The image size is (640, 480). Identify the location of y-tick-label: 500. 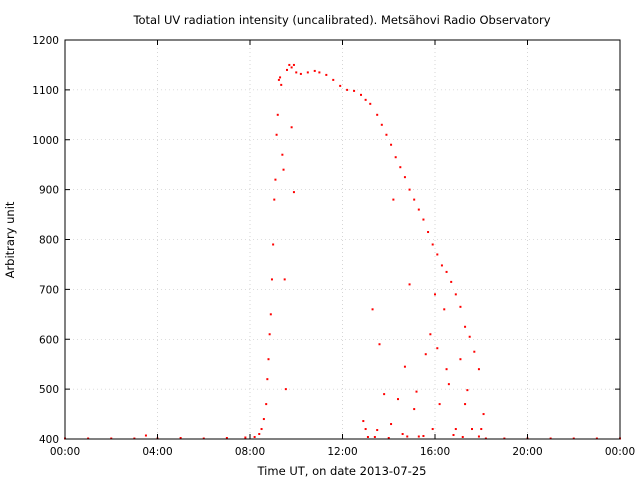
(49, 390).